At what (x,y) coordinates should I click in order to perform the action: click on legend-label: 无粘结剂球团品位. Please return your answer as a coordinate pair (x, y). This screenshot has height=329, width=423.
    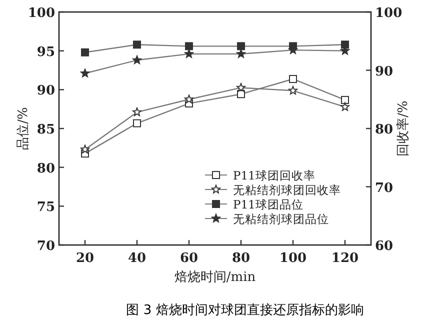
    Looking at the image, I should click on (281, 219).